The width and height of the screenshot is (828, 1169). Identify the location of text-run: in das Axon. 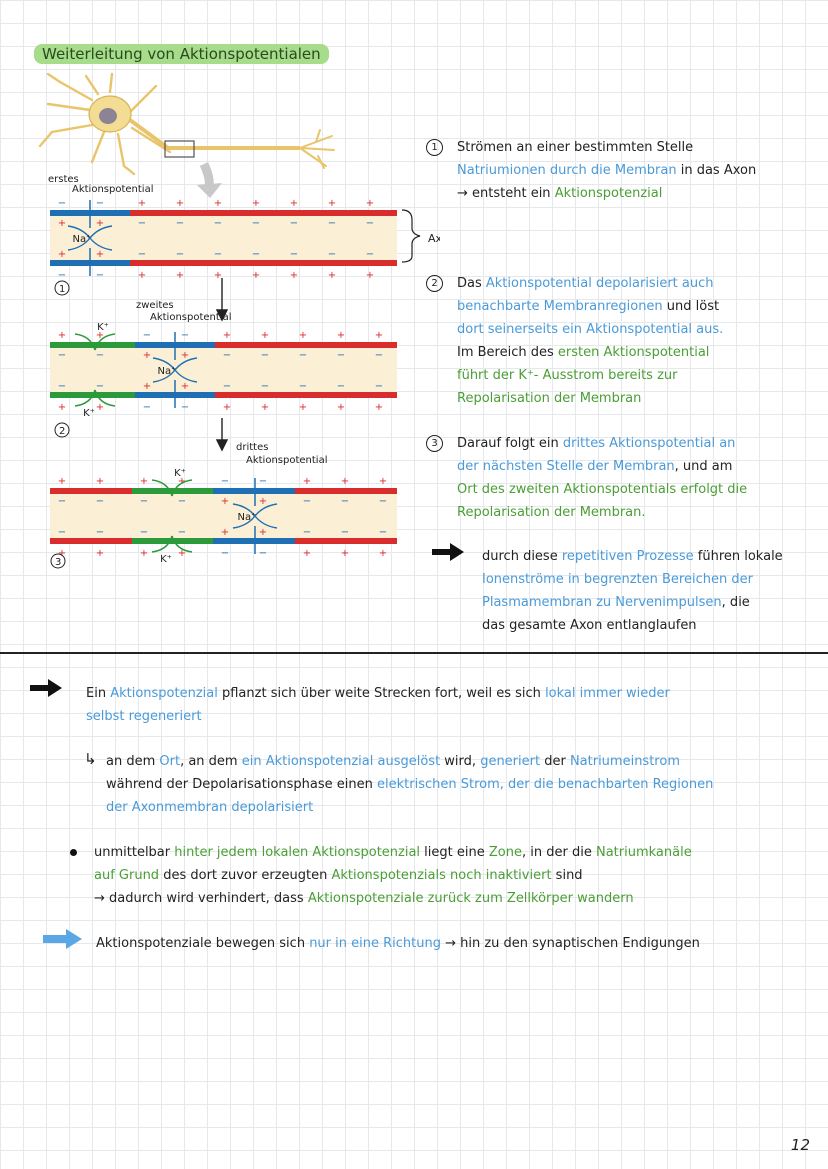
(716, 170).